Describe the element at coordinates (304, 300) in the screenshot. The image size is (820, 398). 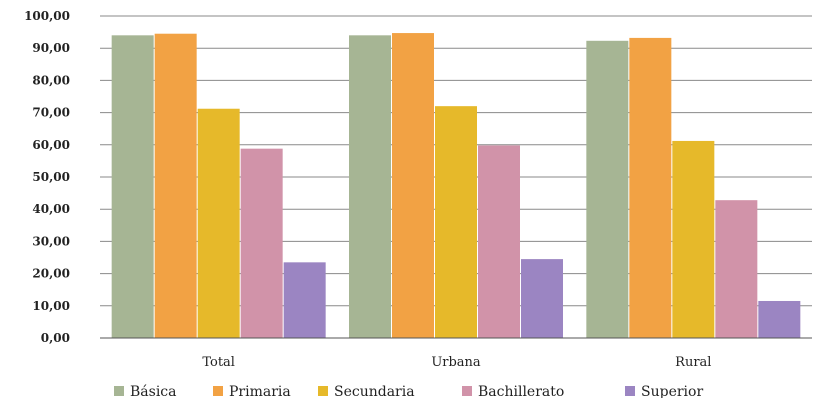
I see `bar-total-superior` at that location.